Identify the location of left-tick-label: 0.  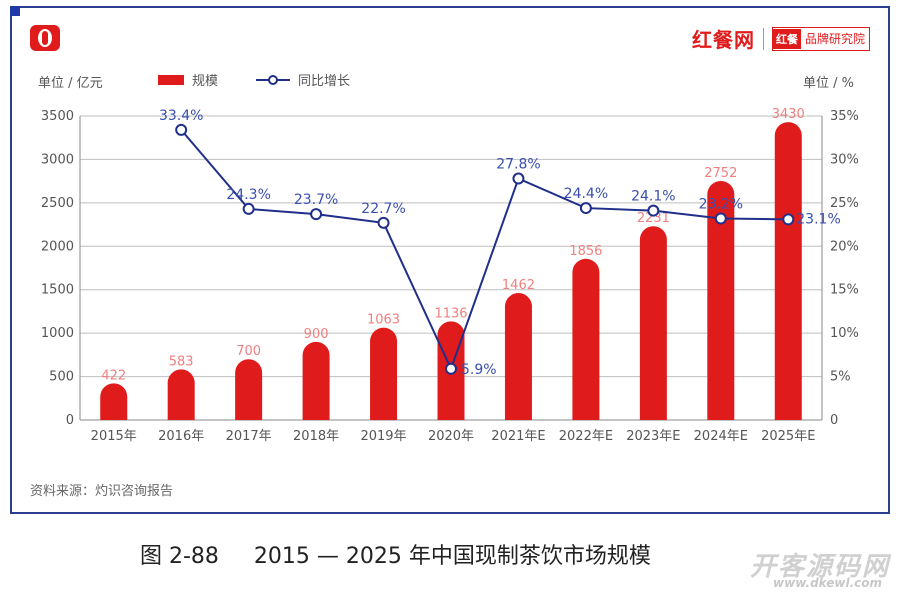
(70, 420).